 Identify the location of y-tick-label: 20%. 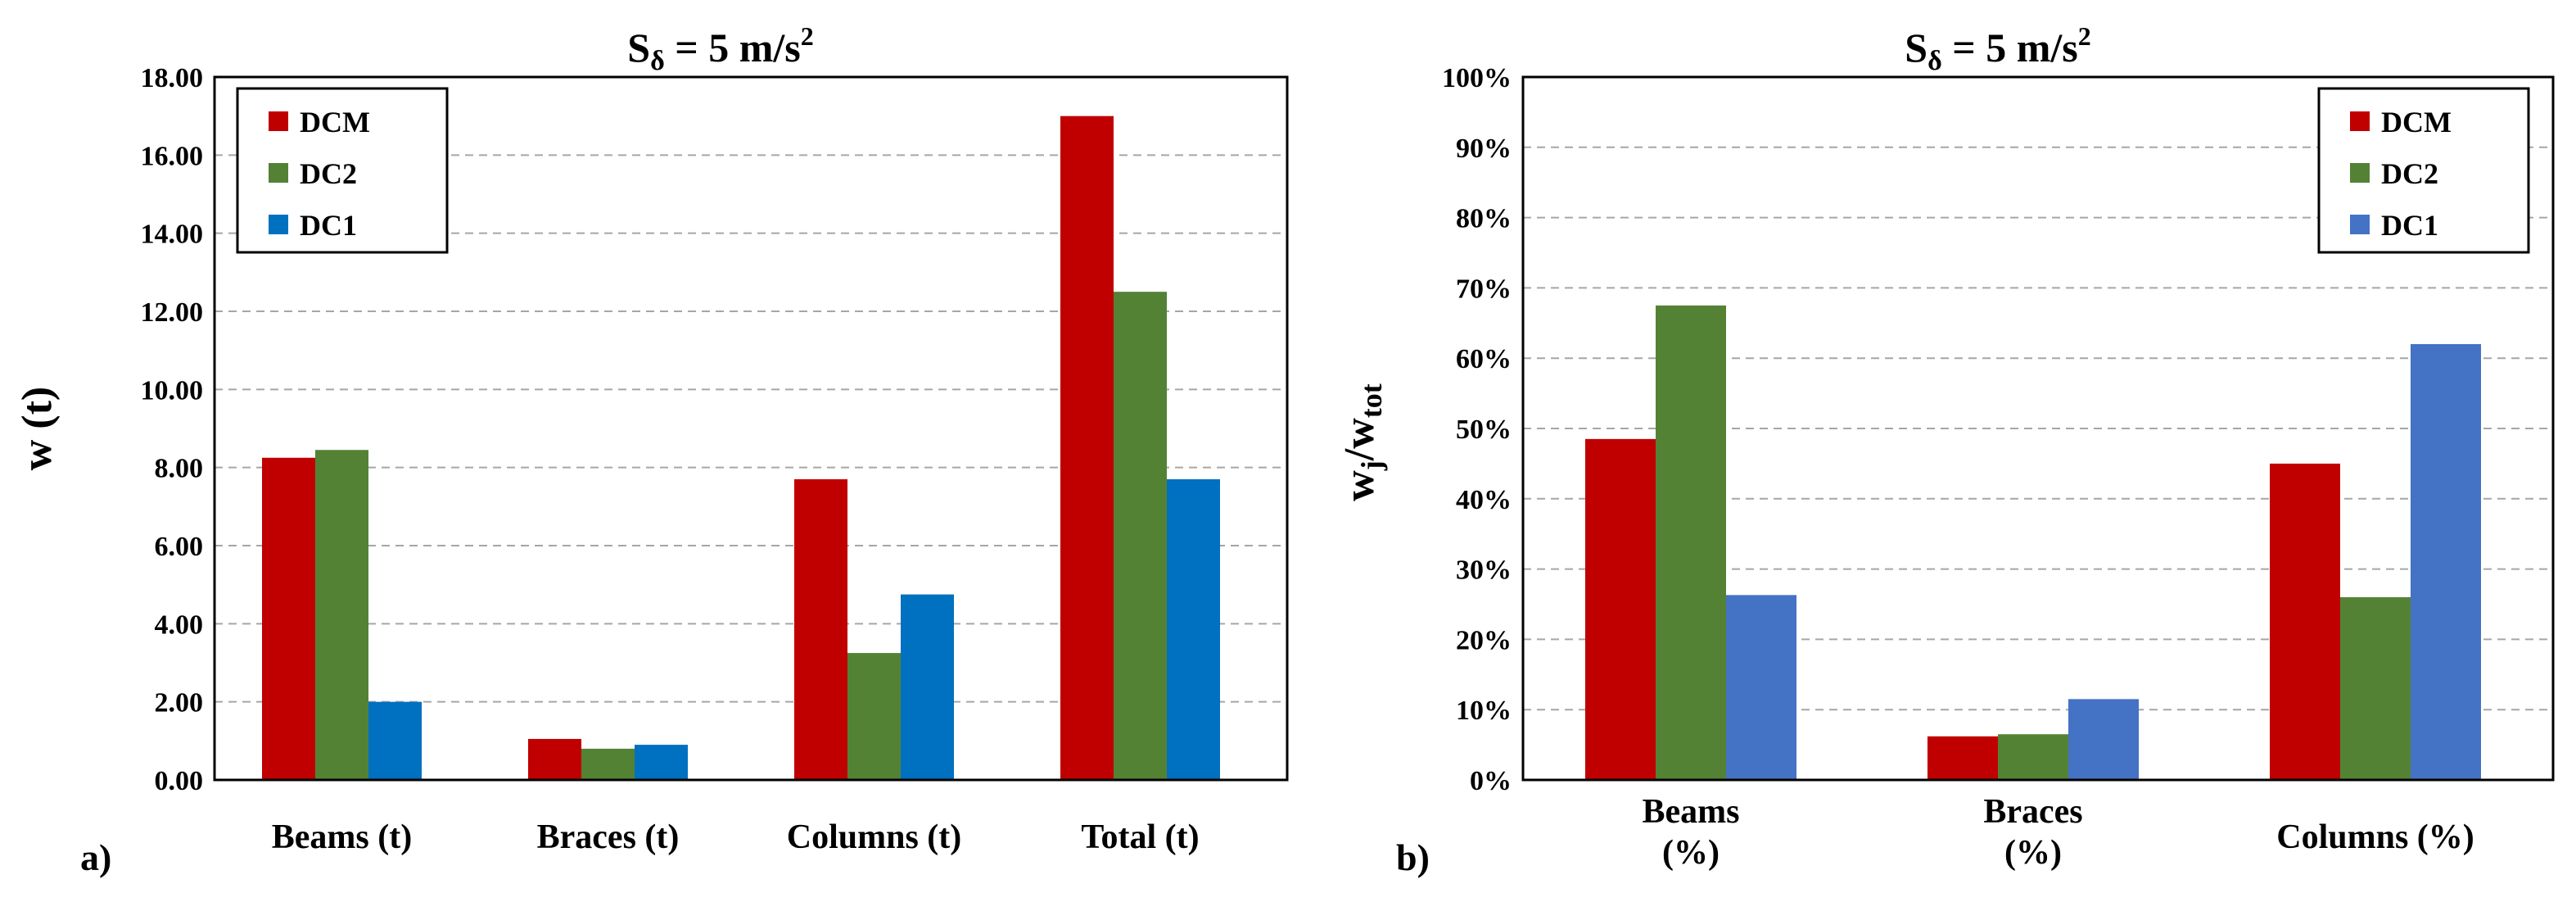
(1484, 640).